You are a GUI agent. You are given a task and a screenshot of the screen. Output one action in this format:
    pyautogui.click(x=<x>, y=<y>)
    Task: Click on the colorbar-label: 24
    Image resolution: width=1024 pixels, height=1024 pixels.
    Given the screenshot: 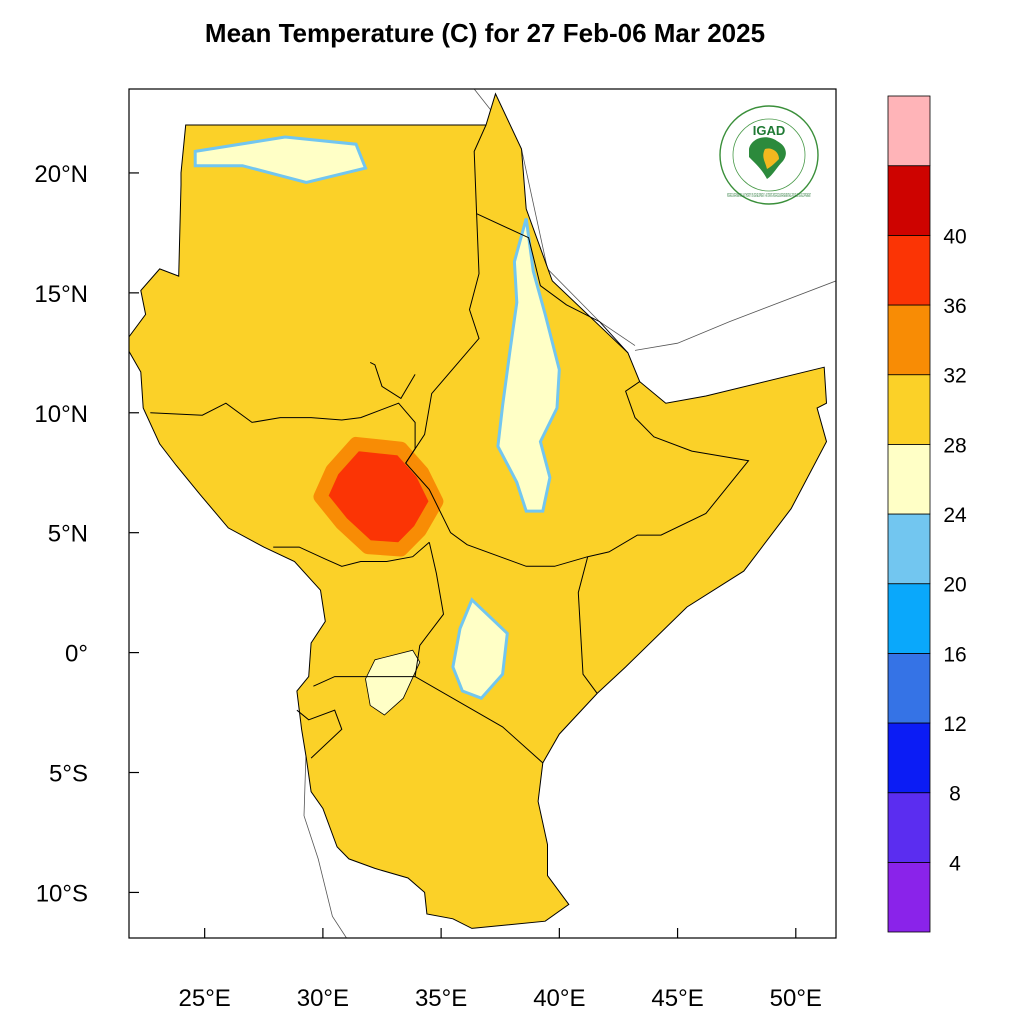 What is the action you would take?
    pyautogui.click(x=955, y=515)
    